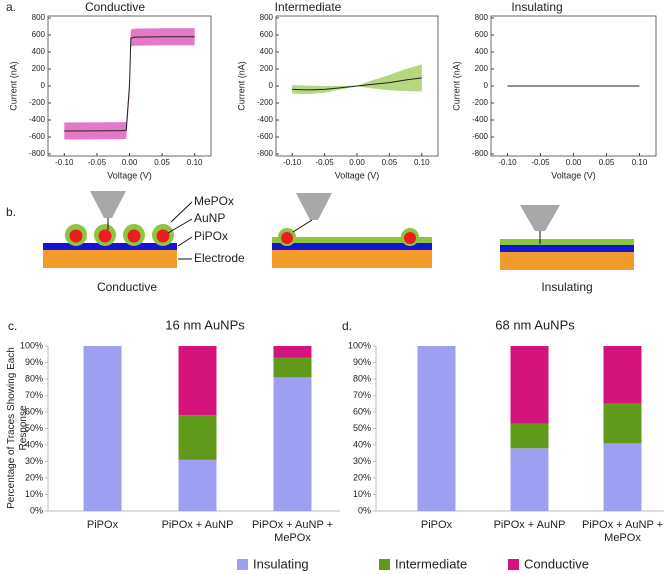 This screenshot has width=664, height=574. What do you see at coordinates (347, 326) in the screenshot?
I see `panel-label: d.` at bounding box center [347, 326].